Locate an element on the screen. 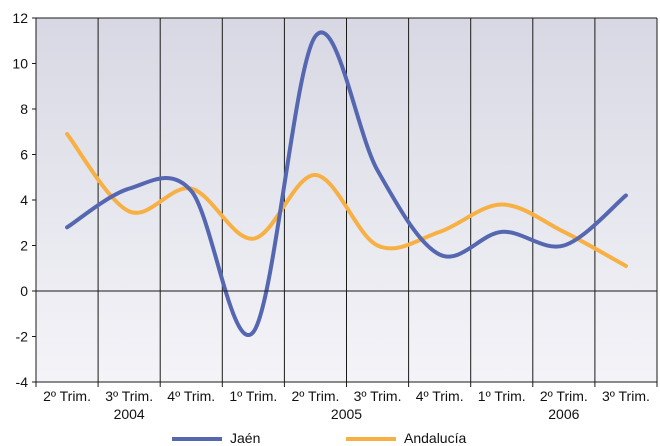 This screenshot has height=446, width=660. y-tick-label: 4 is located at coordinates (24, 200).